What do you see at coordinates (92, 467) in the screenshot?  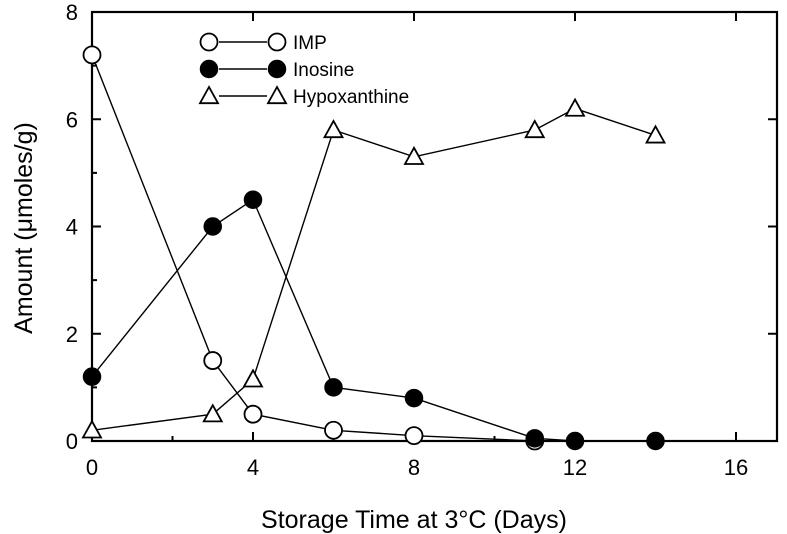 I see `x-tick-label: 0` at bounding box center [92, 467].